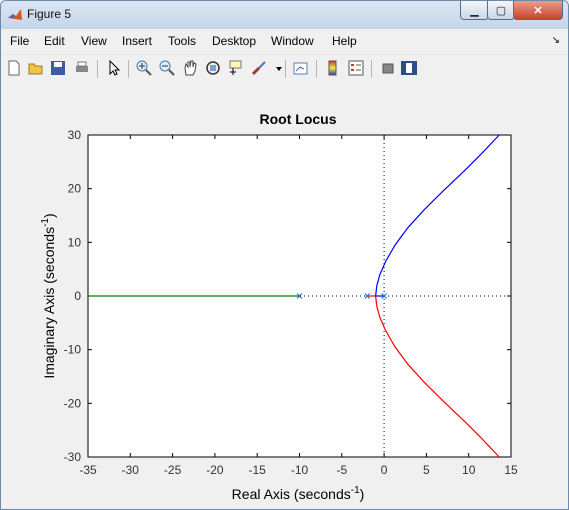 Image resolution: width=569 pixels, height=510 pixels. I want to click on y-axis-label-exponent: -1, so click(45, 222).